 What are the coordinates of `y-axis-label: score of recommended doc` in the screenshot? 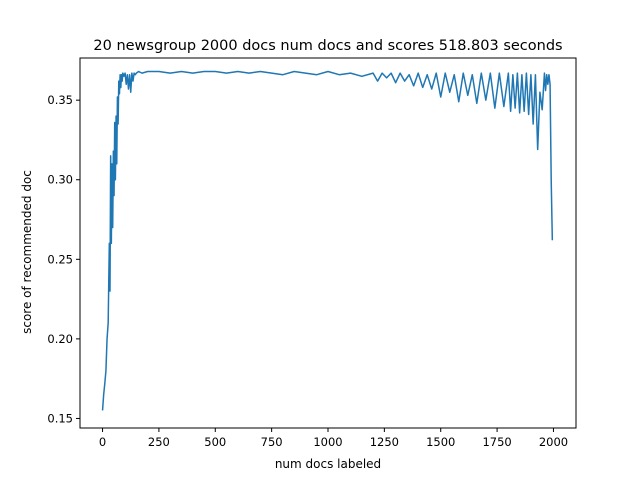 It's located at (27, 252).